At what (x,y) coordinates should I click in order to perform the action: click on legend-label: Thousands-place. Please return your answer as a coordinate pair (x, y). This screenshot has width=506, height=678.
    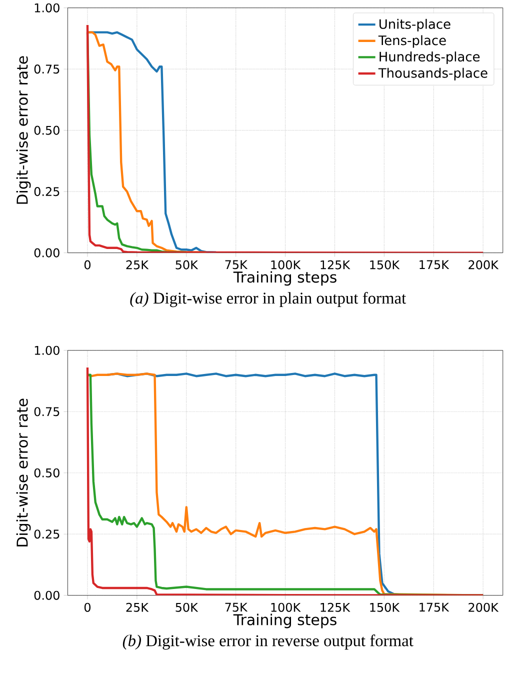
    Looking at the image, I should click on (433, 74).